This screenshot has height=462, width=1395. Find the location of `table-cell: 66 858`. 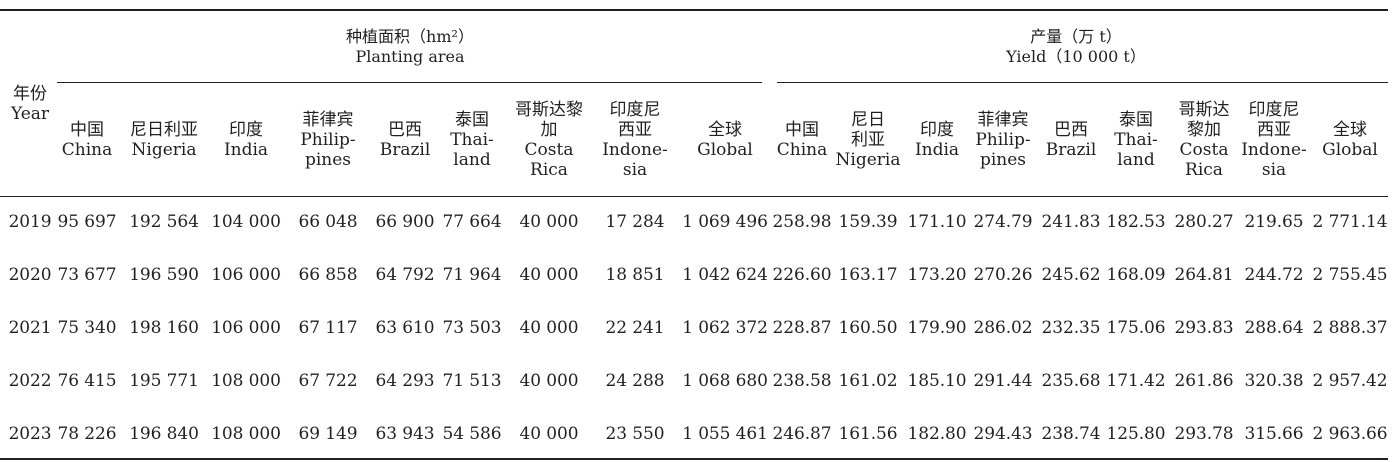

table-cell: 66 858 is located at coordinates (328, 275).